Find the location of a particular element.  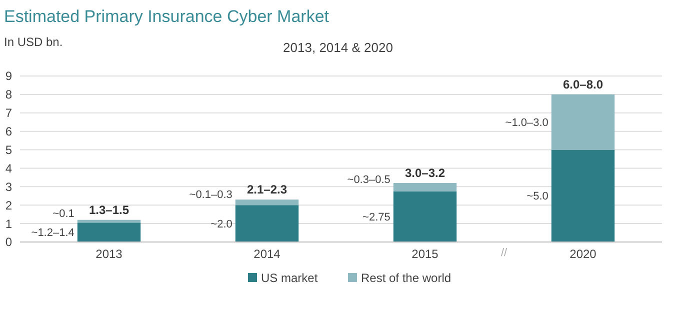

y-tick-label: 2 is located at coordinates (8, 205).